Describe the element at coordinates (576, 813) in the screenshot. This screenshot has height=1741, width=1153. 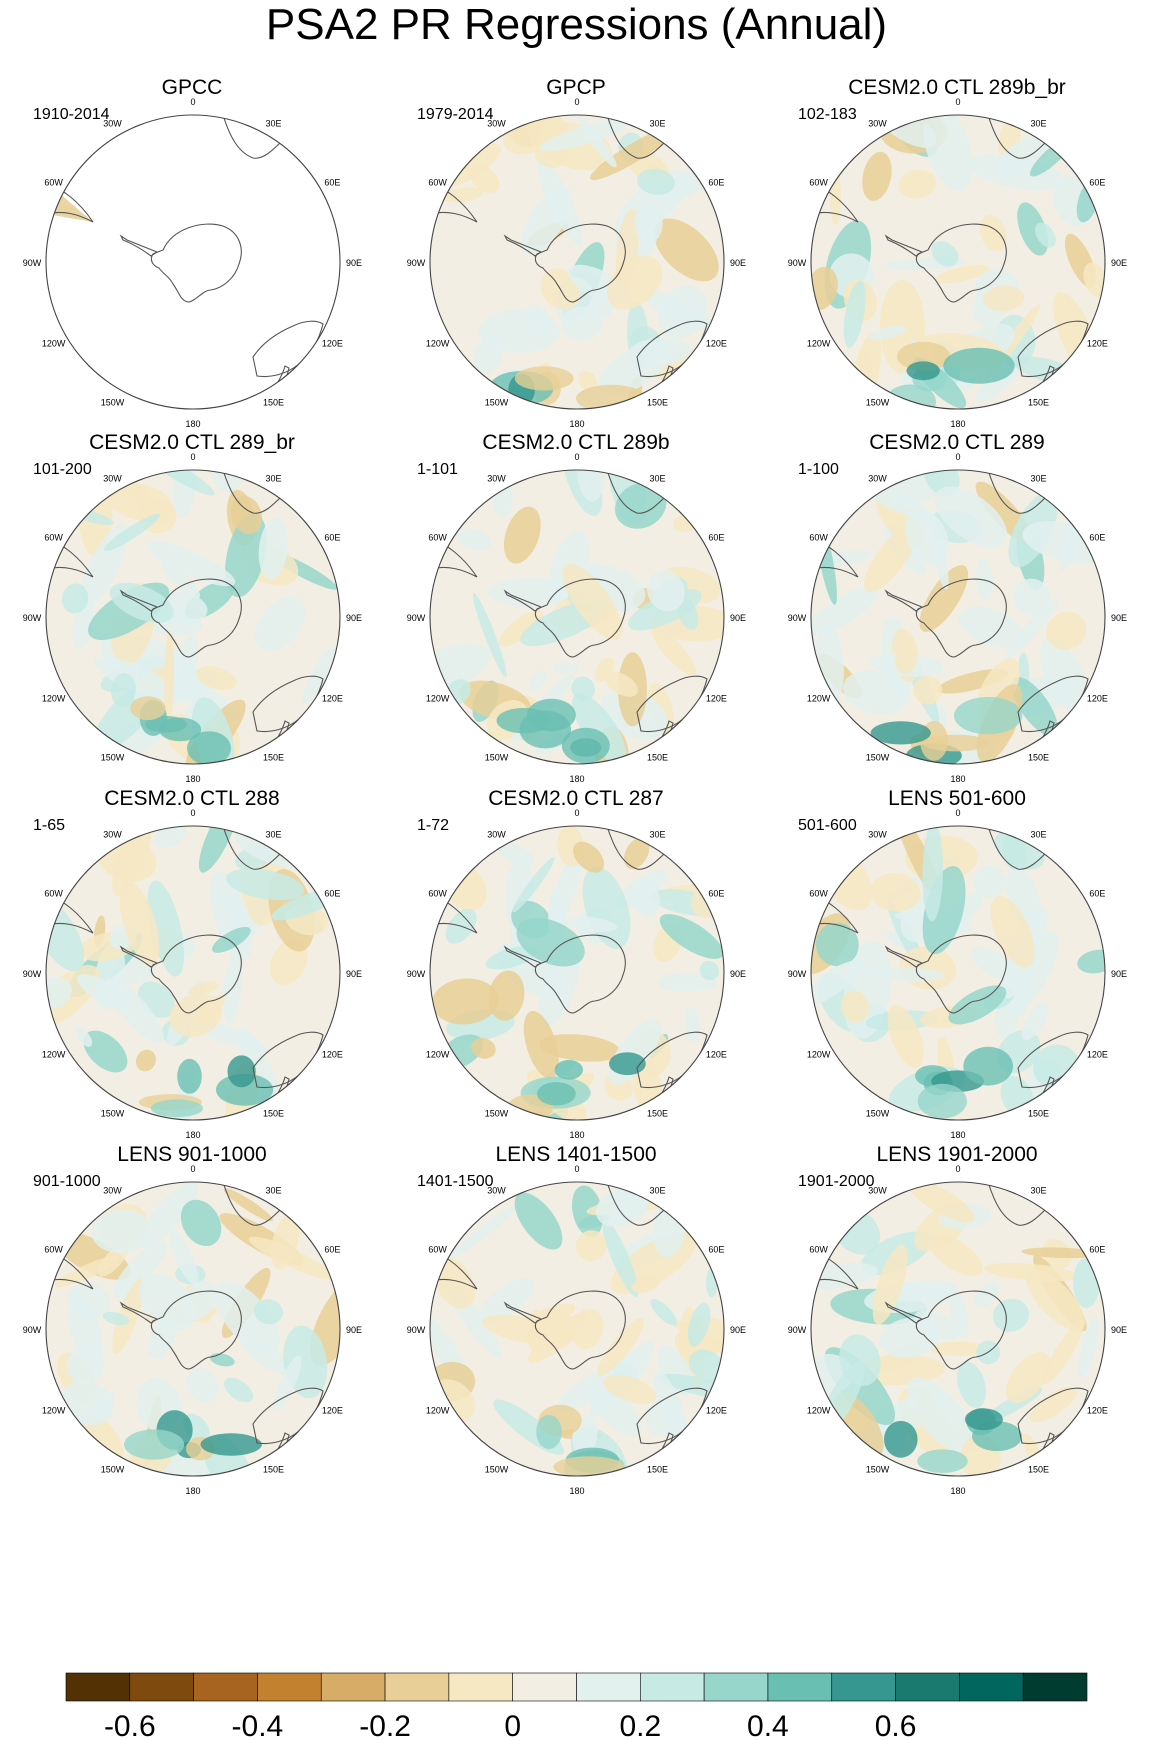
I see `longitude-label: 0` at that location.